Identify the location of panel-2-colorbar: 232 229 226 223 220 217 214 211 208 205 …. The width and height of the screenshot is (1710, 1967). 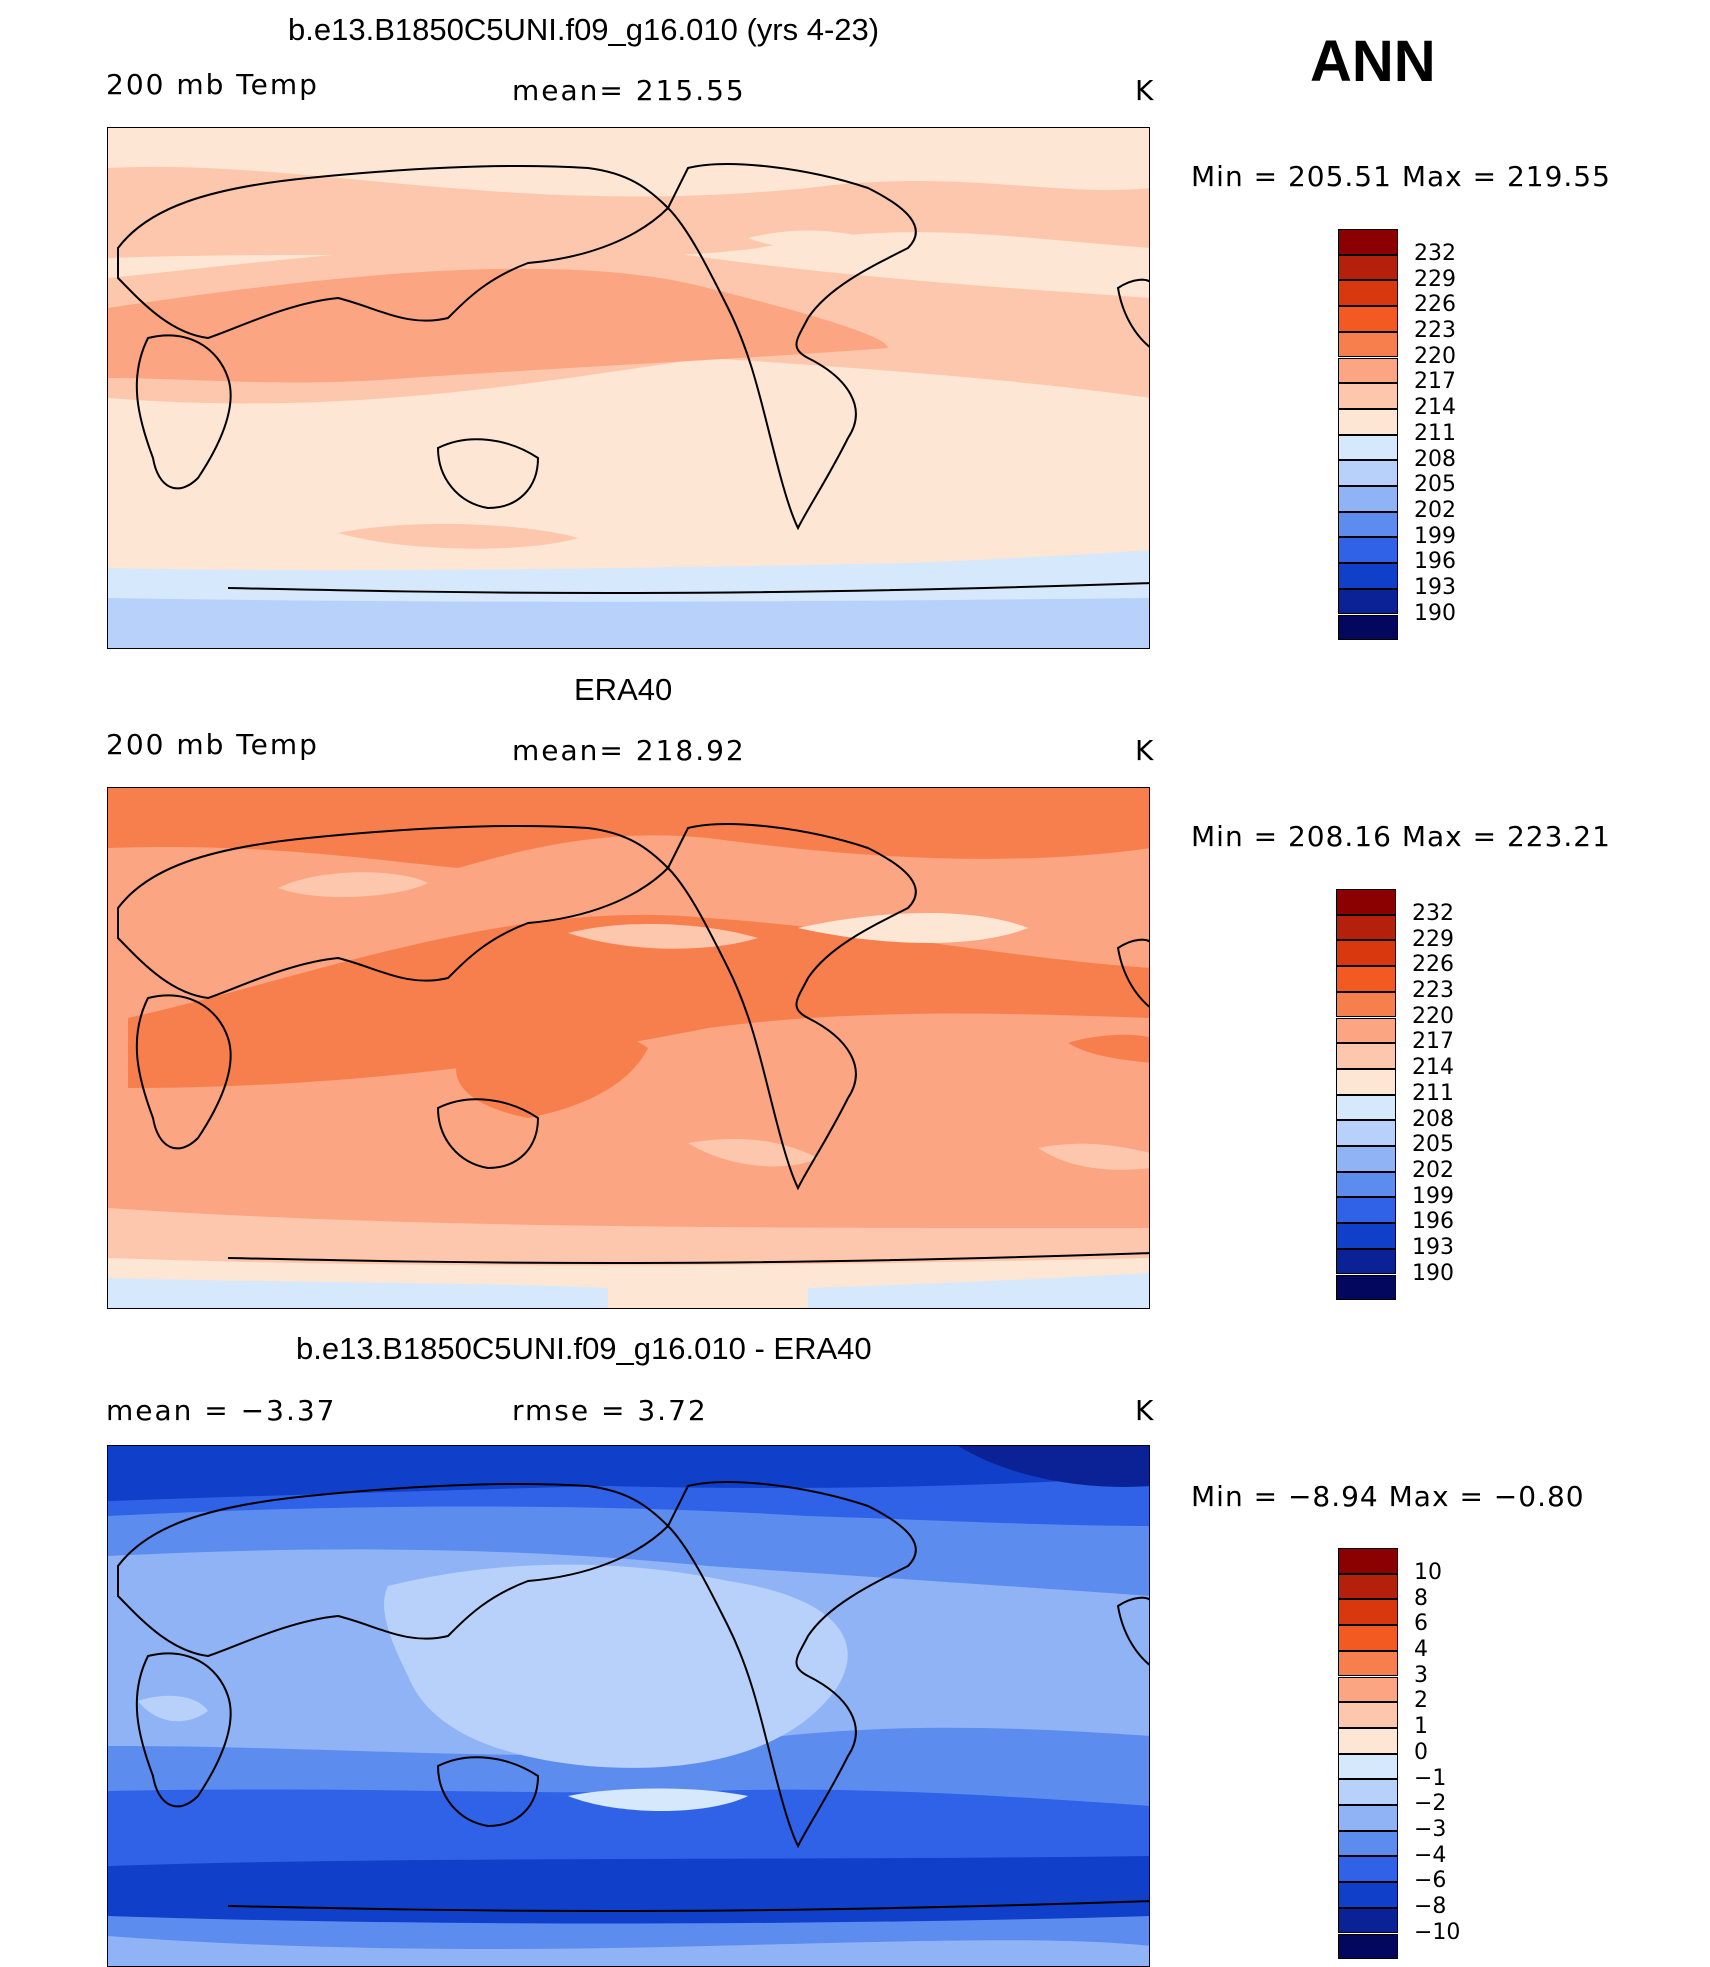
(1406, 1095).